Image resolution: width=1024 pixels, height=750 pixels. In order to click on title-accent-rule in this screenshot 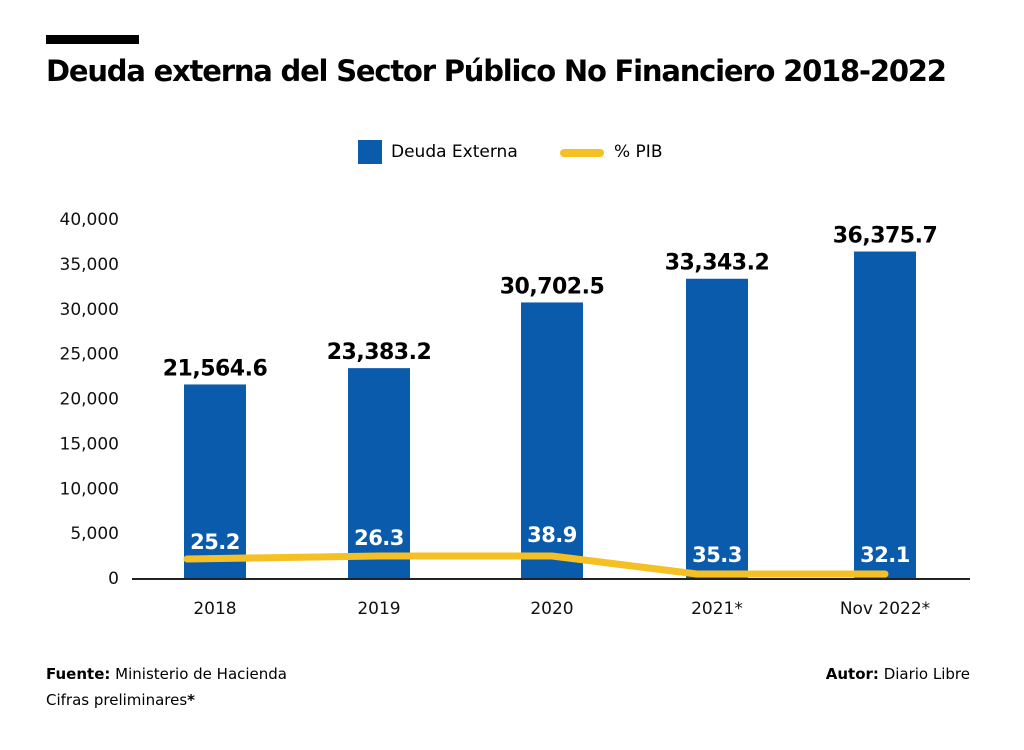, I will do `click(92, 39)`.